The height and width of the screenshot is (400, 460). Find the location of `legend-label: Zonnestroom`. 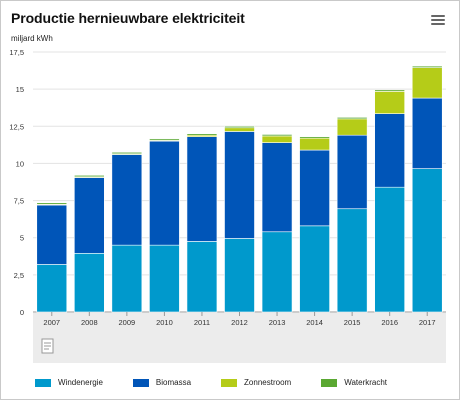

legend-label: Zonnestroom is located at coordinates (268, 382).